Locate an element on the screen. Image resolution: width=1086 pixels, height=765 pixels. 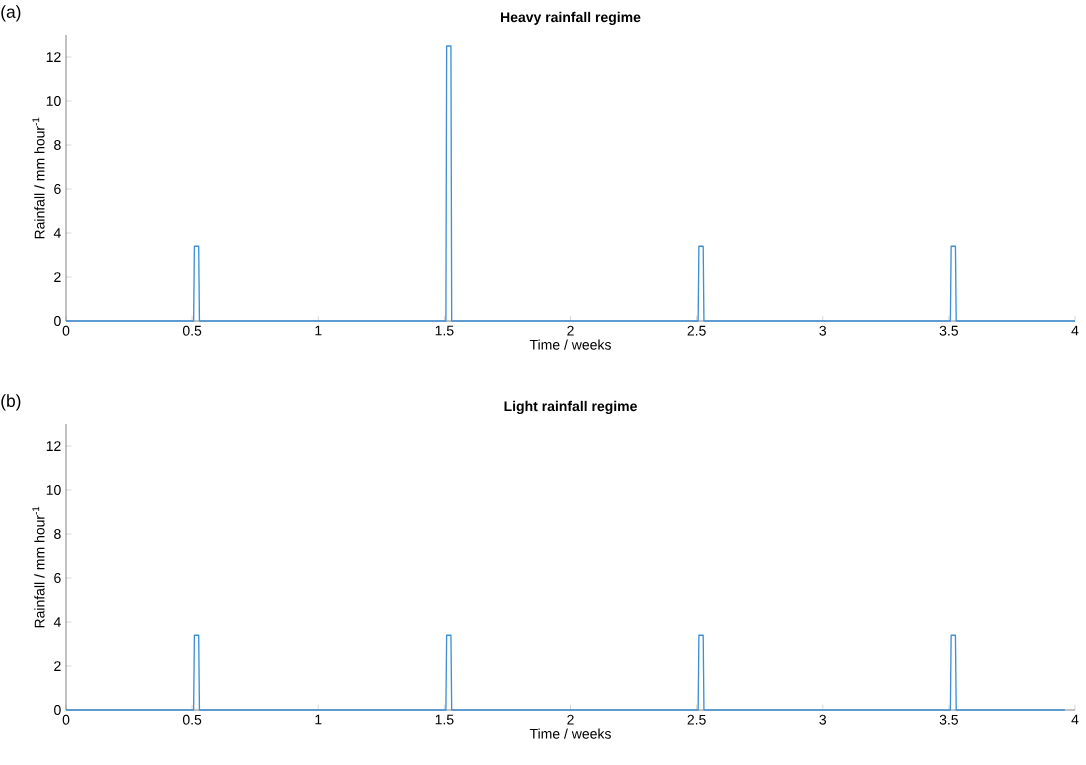
chart-title: Heavy rainfall regime is located at coordinates (571, 18).